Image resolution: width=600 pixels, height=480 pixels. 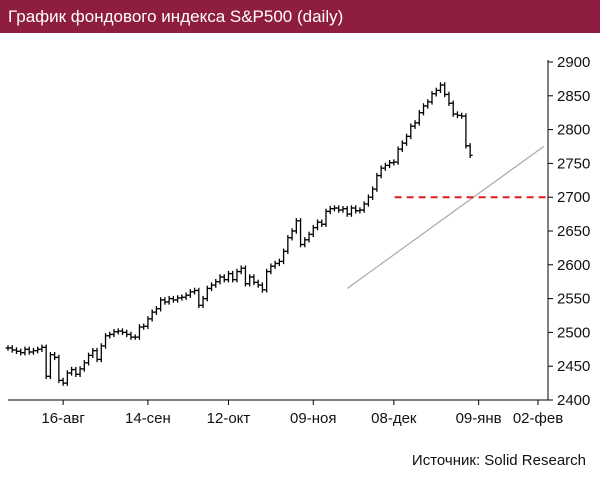 What do you see at coordinates (63, 418) in the screenshot?
I see `x-tick-label: 16-авг` at bounding box center [63, 418].